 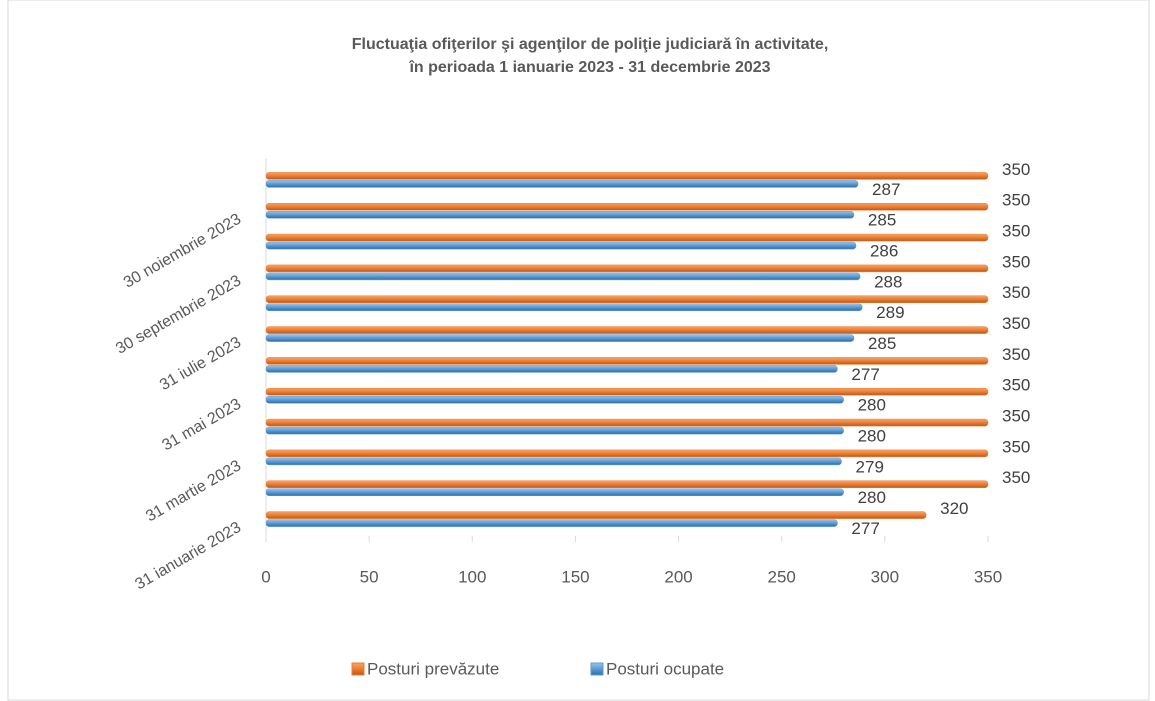 I want to click on legend-label: Posturi ocupate, so click(x=665, y=668).